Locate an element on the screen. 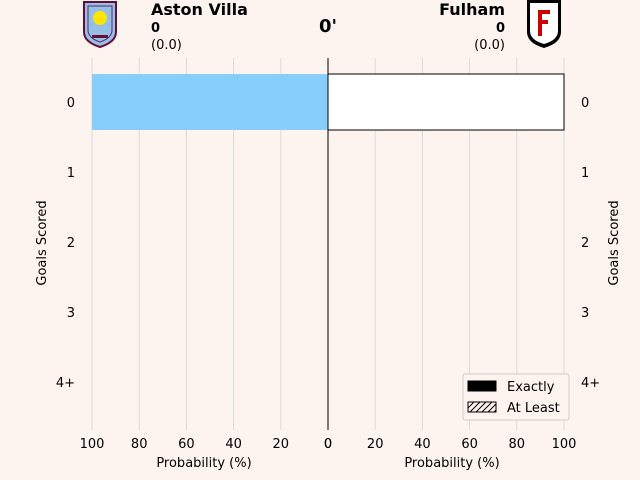  home-crest-icon is located at coordinates (100, 25).